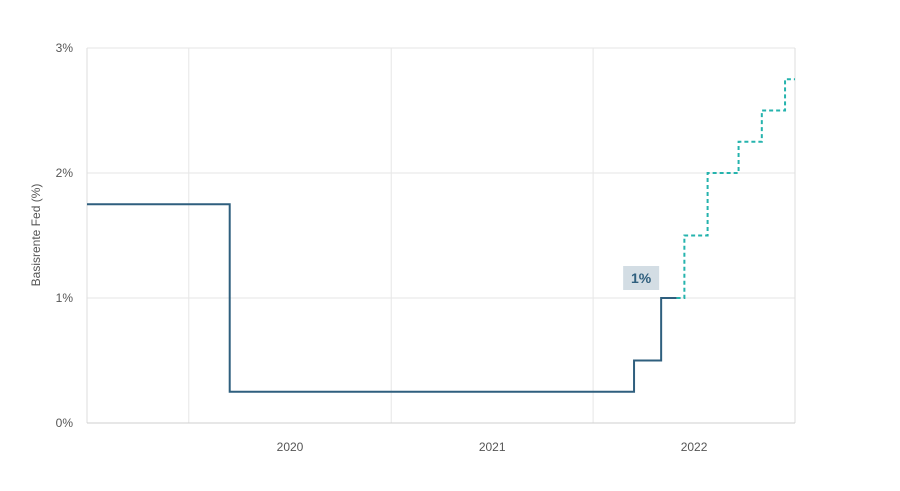 The width and height of the screenshot is (900, 491). Describe the element at coordinates (694, 447) in the screenshot. I see `x-tick-label: 2022` at that location.